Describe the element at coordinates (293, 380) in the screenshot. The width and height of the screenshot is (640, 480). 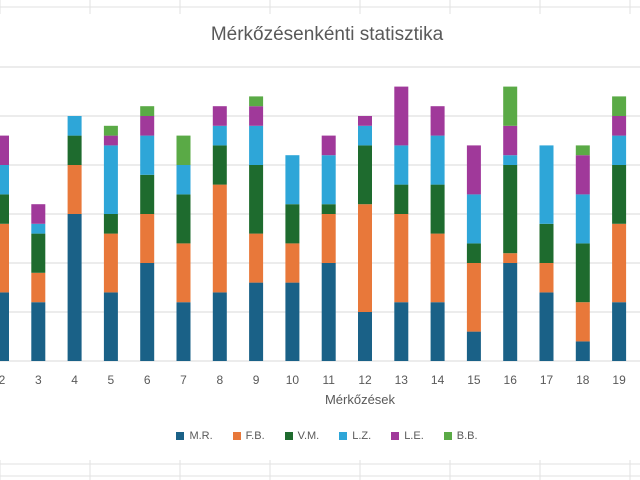
I see `x-tick-label: 10` at that location.